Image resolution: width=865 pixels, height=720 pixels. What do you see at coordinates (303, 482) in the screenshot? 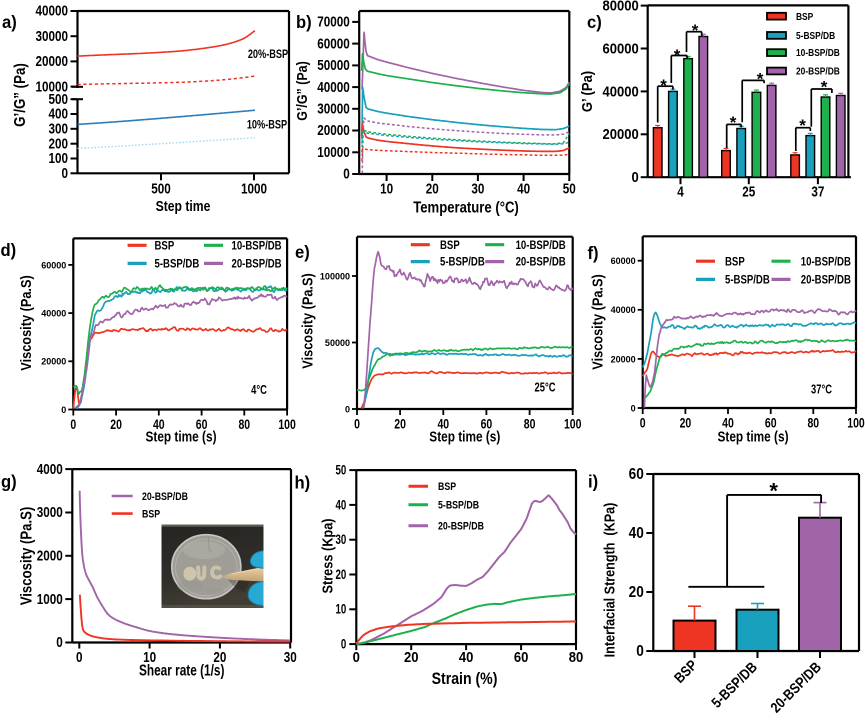
I see `svg-text: h)` at bounding box center [303, 482].